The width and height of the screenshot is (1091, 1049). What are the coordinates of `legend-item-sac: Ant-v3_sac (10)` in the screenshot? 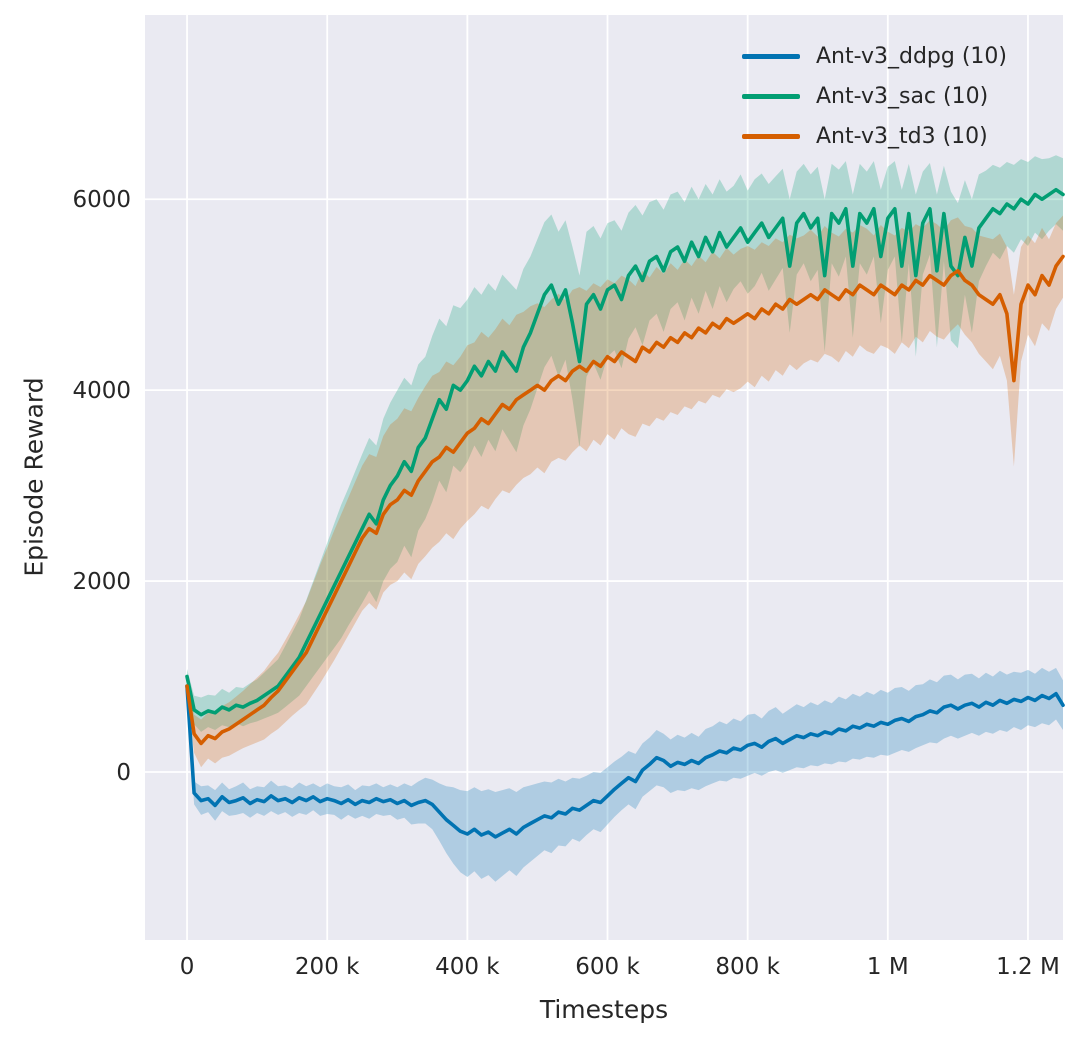 It's located at (874, 96).